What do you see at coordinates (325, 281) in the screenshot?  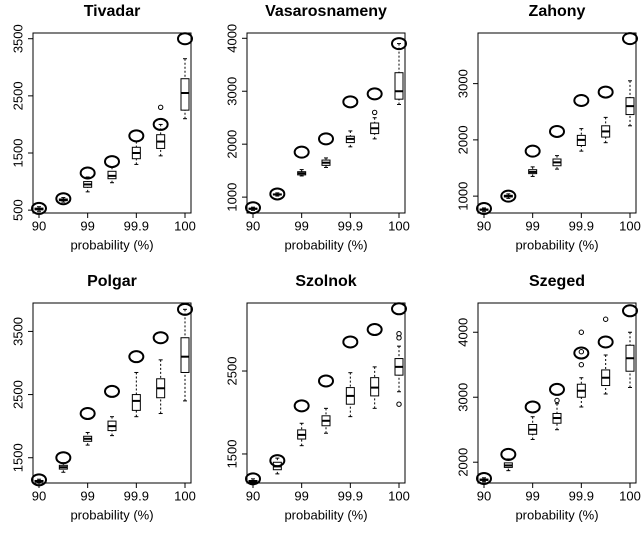 I see `panel-title: Szolnok` at bounding box center [325, 281].